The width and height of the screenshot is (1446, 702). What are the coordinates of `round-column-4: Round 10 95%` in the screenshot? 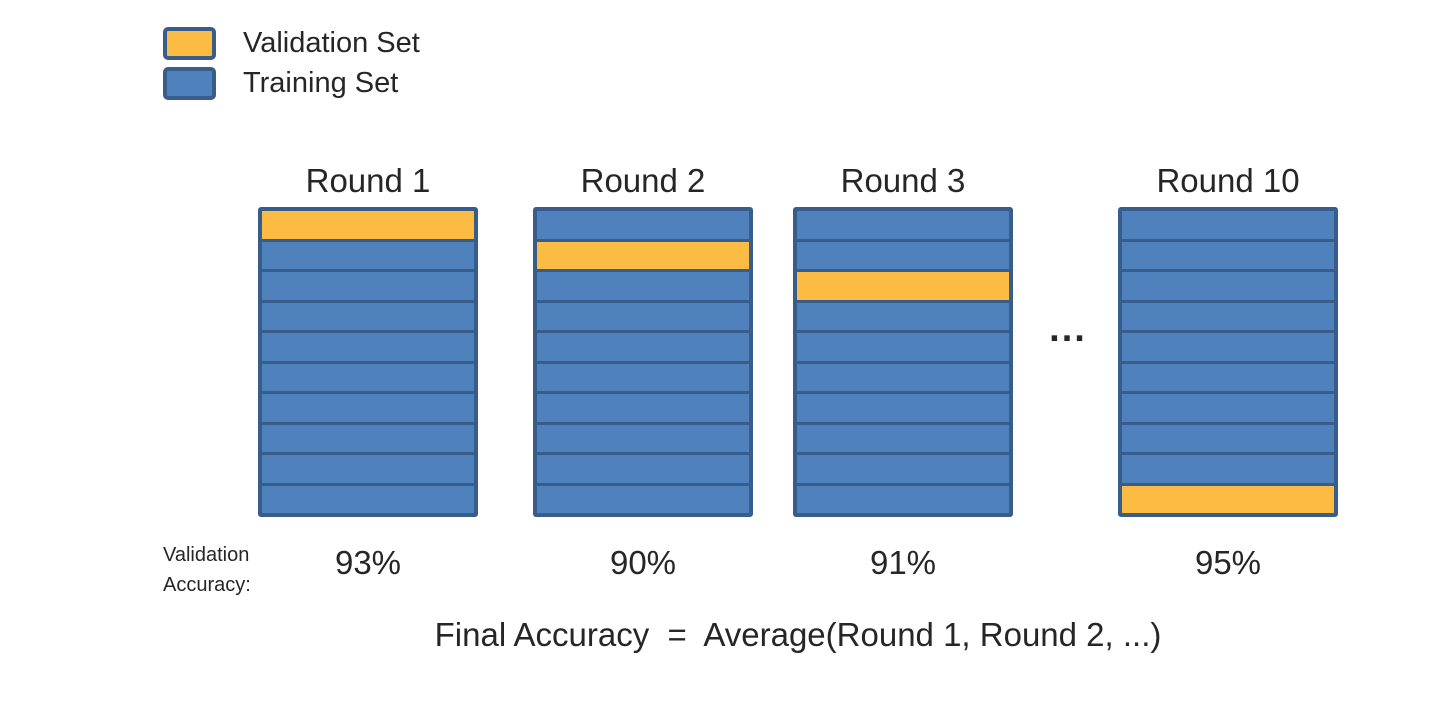 It's located at (1228, 369).